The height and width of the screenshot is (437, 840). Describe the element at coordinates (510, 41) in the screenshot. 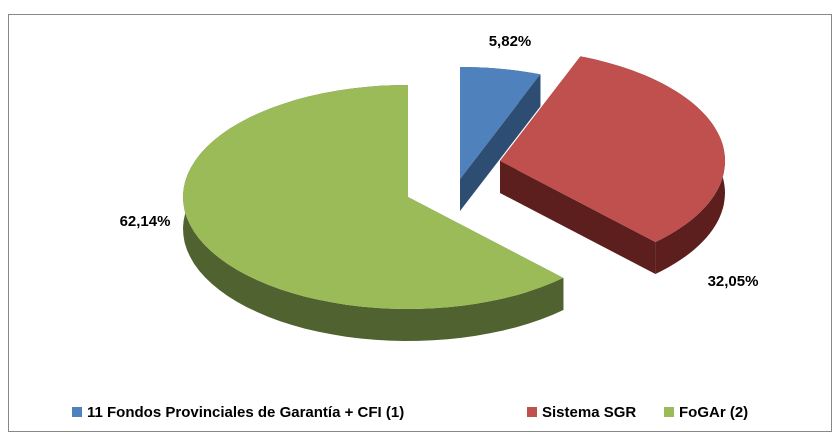

I see `data-label: 5,82%` at that location.